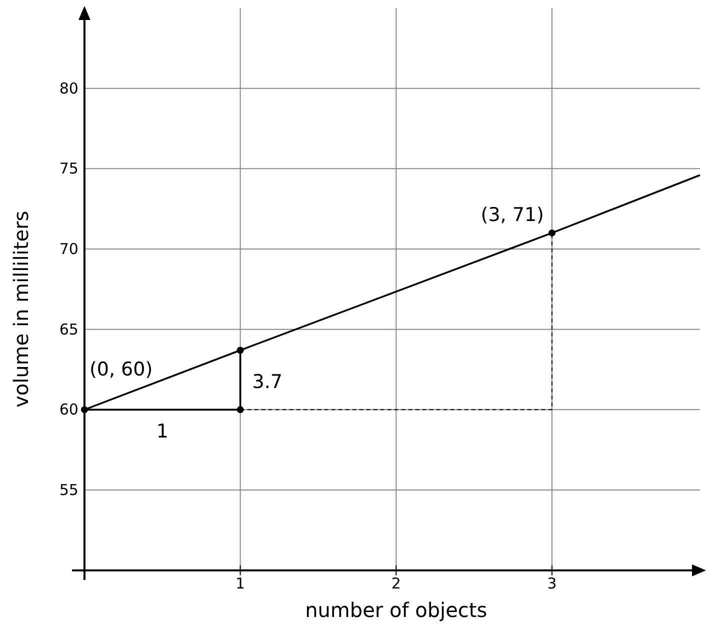 The height and width of the screenshot is (627, 706). Describe the element at coordinates (68, 169) in the screenshot. I see `y-tick-label: 75` at that location.